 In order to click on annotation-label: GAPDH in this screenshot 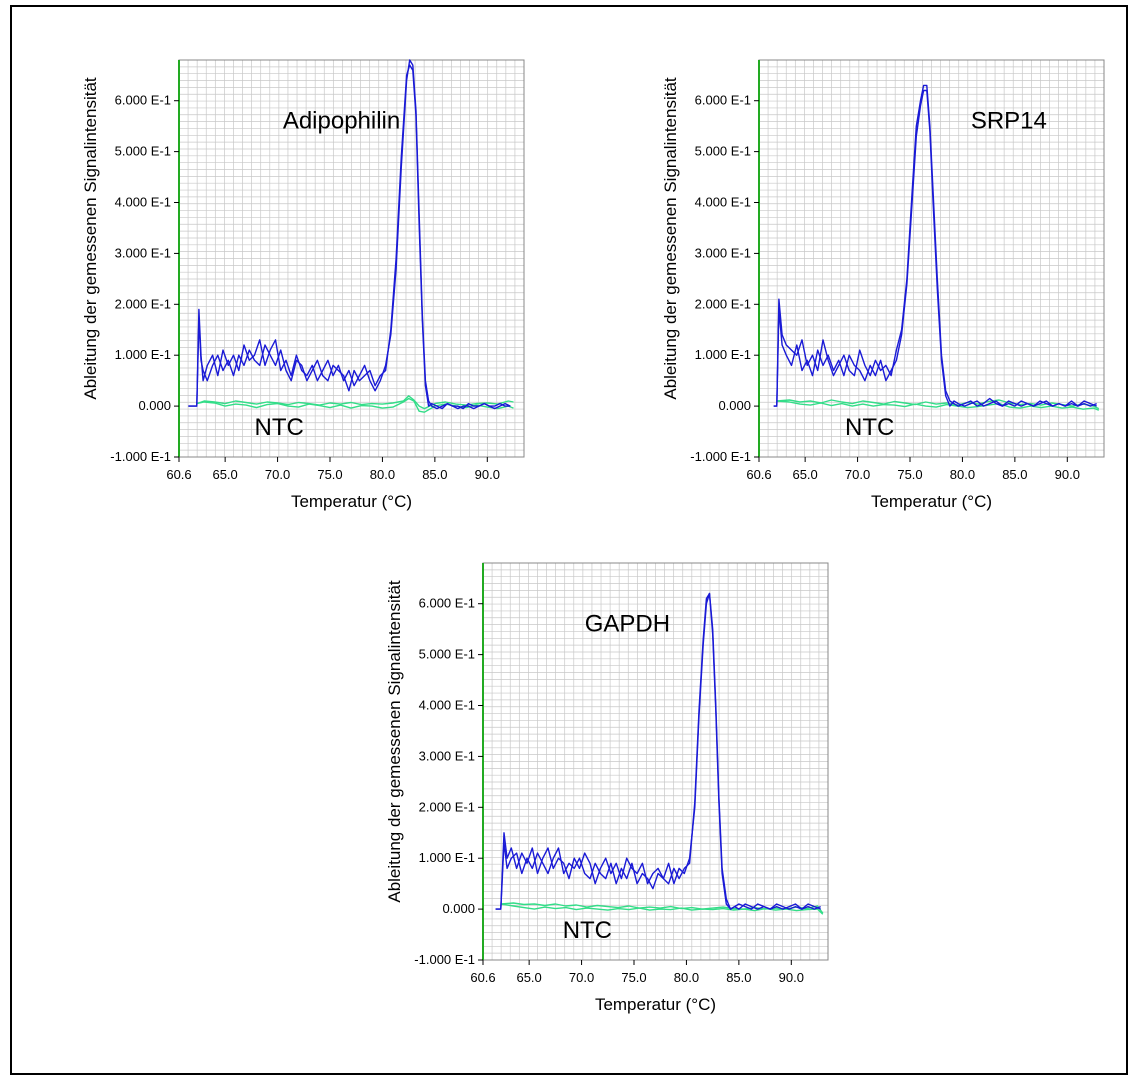, I will do `click(627, 624)`.